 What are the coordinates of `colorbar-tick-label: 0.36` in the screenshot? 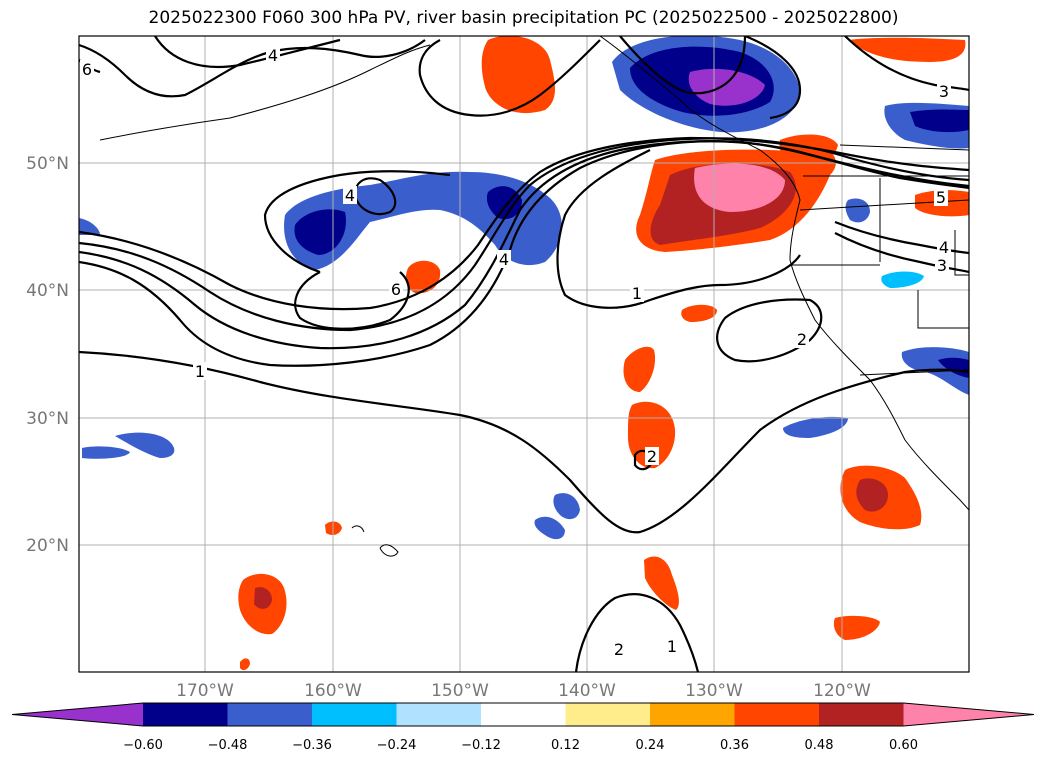 It's located at (734, 745).